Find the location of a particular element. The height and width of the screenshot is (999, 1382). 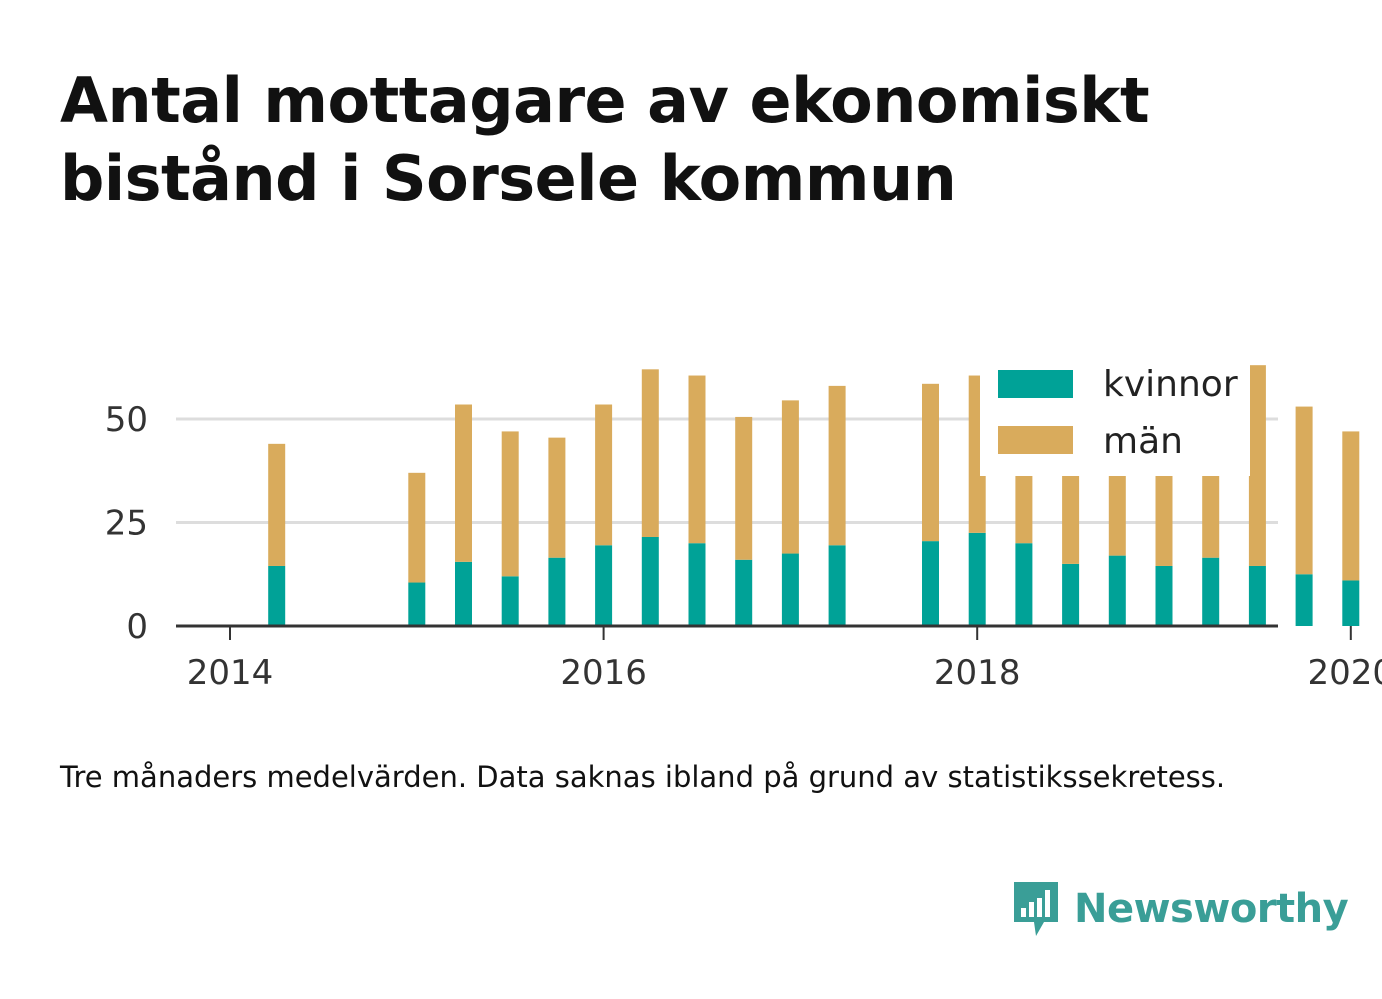

legend-label-man: män is located at coordinates (1143, 441).